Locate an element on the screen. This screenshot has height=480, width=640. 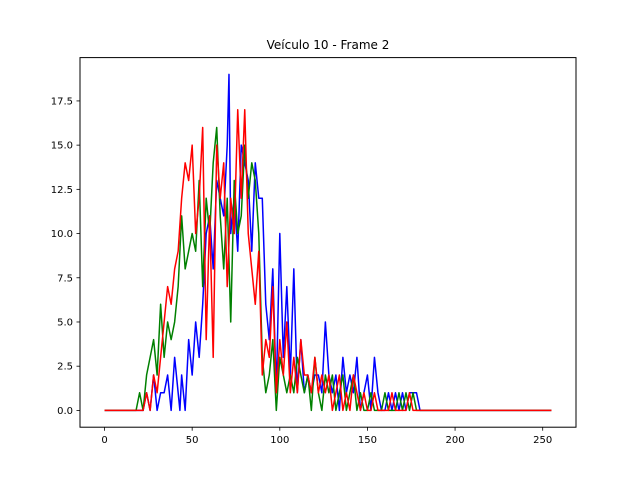
chart-title: Veículo 10 - Frame 2 is located at coordinates (328, 45).